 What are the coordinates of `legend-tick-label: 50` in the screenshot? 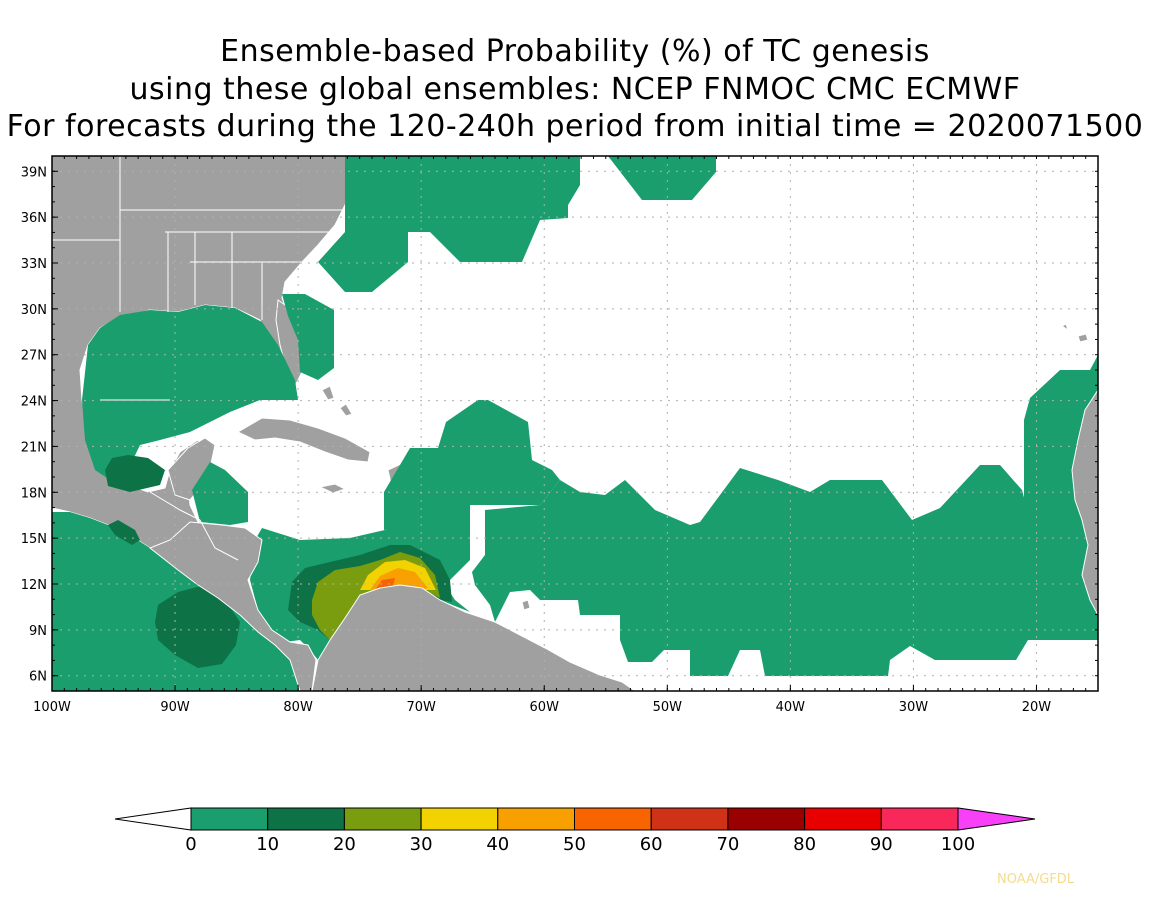 It's located at (574, 844).